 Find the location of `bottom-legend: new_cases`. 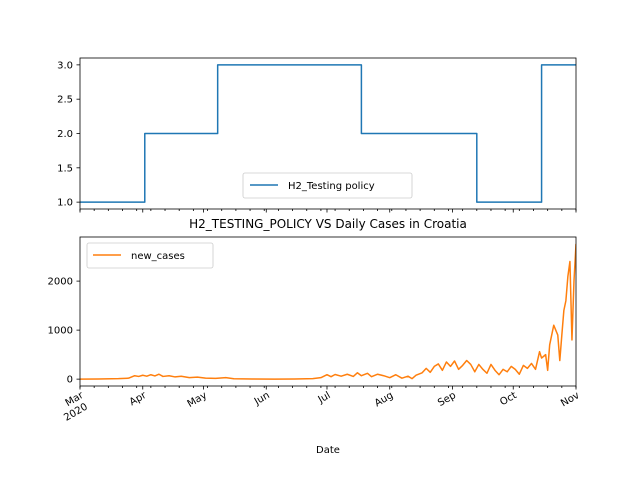

bottom-legend: new_cases is located at coordinates (150, 255).